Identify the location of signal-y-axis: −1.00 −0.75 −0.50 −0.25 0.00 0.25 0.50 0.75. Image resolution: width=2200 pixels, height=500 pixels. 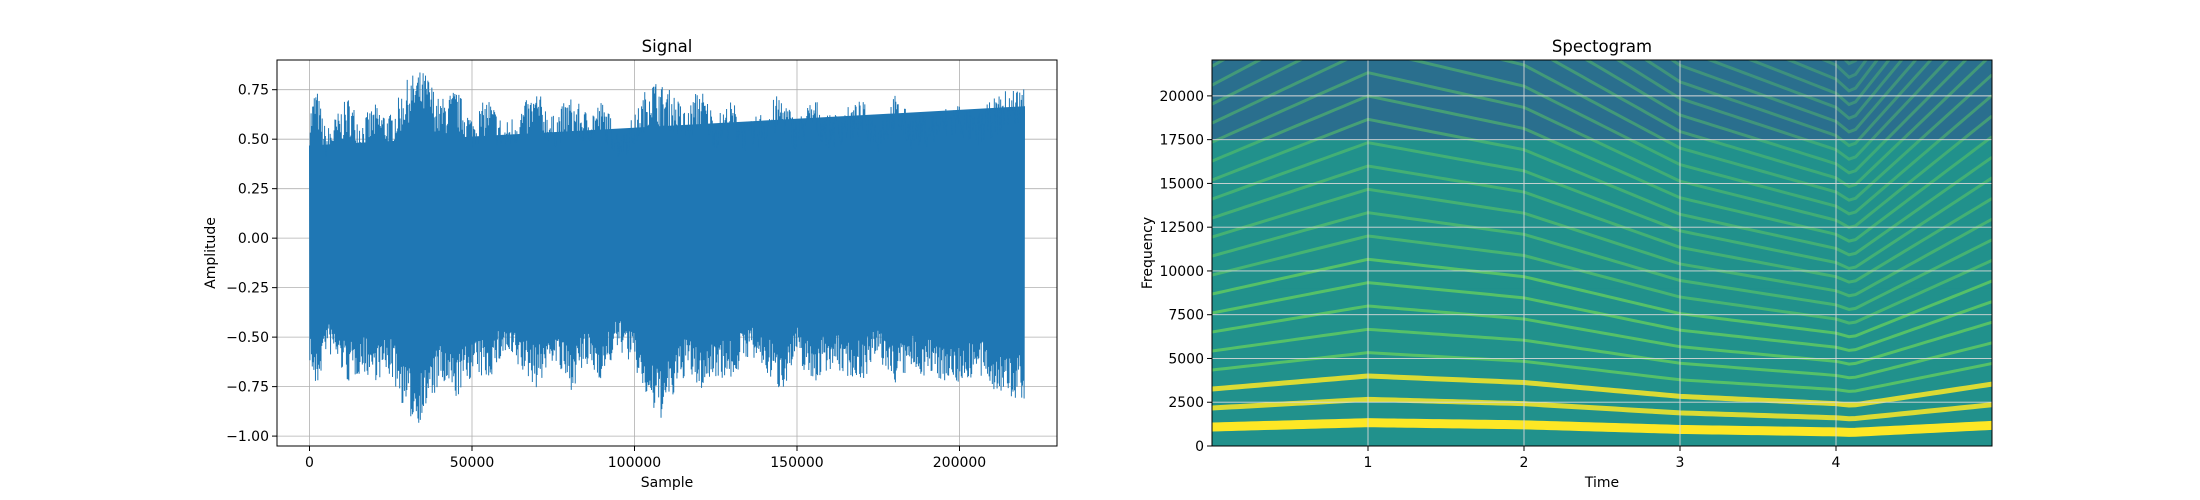
(251, 264).